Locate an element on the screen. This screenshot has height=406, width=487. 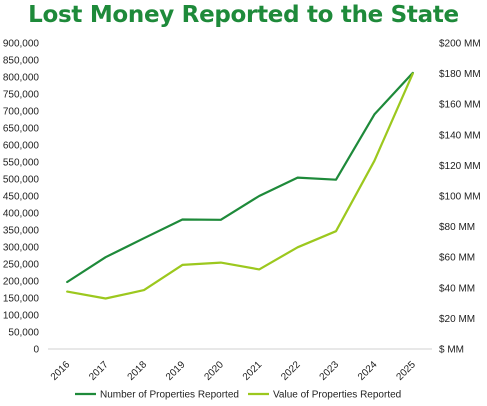
y-left-tick-label: 50,000 is located at coordinates (23, 333).